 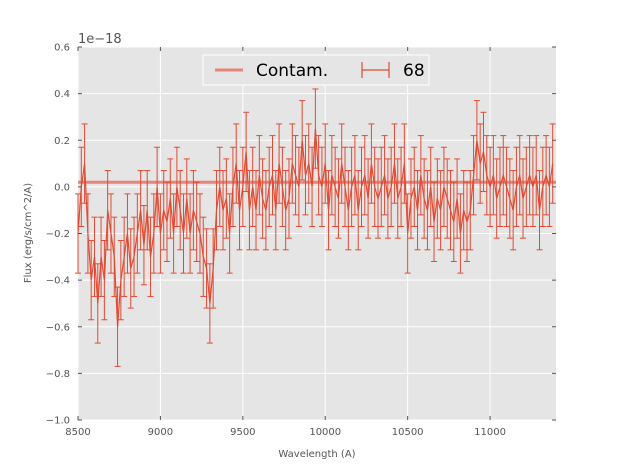 What do you see at coordinates (77, 432) in the screenshot?
I see `x-tick-label: 8500` at bounding box center [77, 432].